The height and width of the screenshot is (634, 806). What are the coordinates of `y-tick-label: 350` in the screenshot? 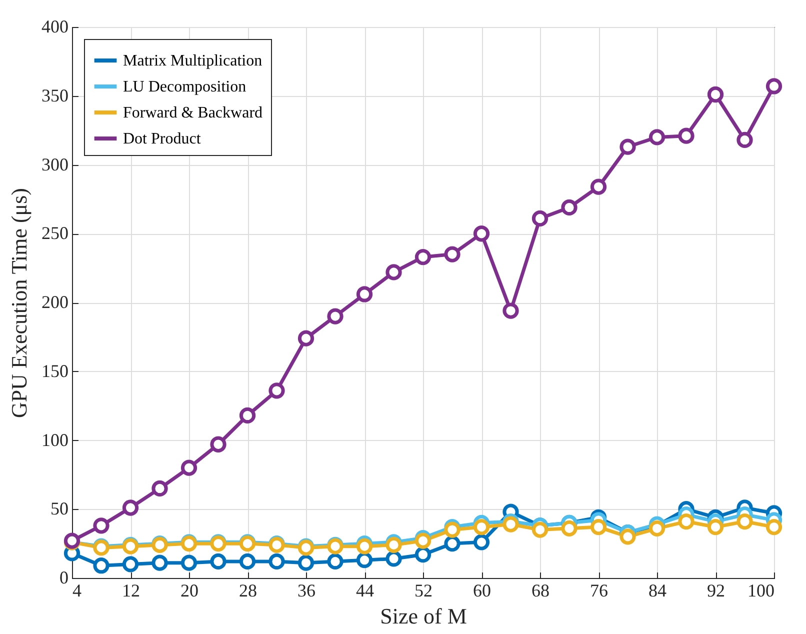 It's located at (55, 95).